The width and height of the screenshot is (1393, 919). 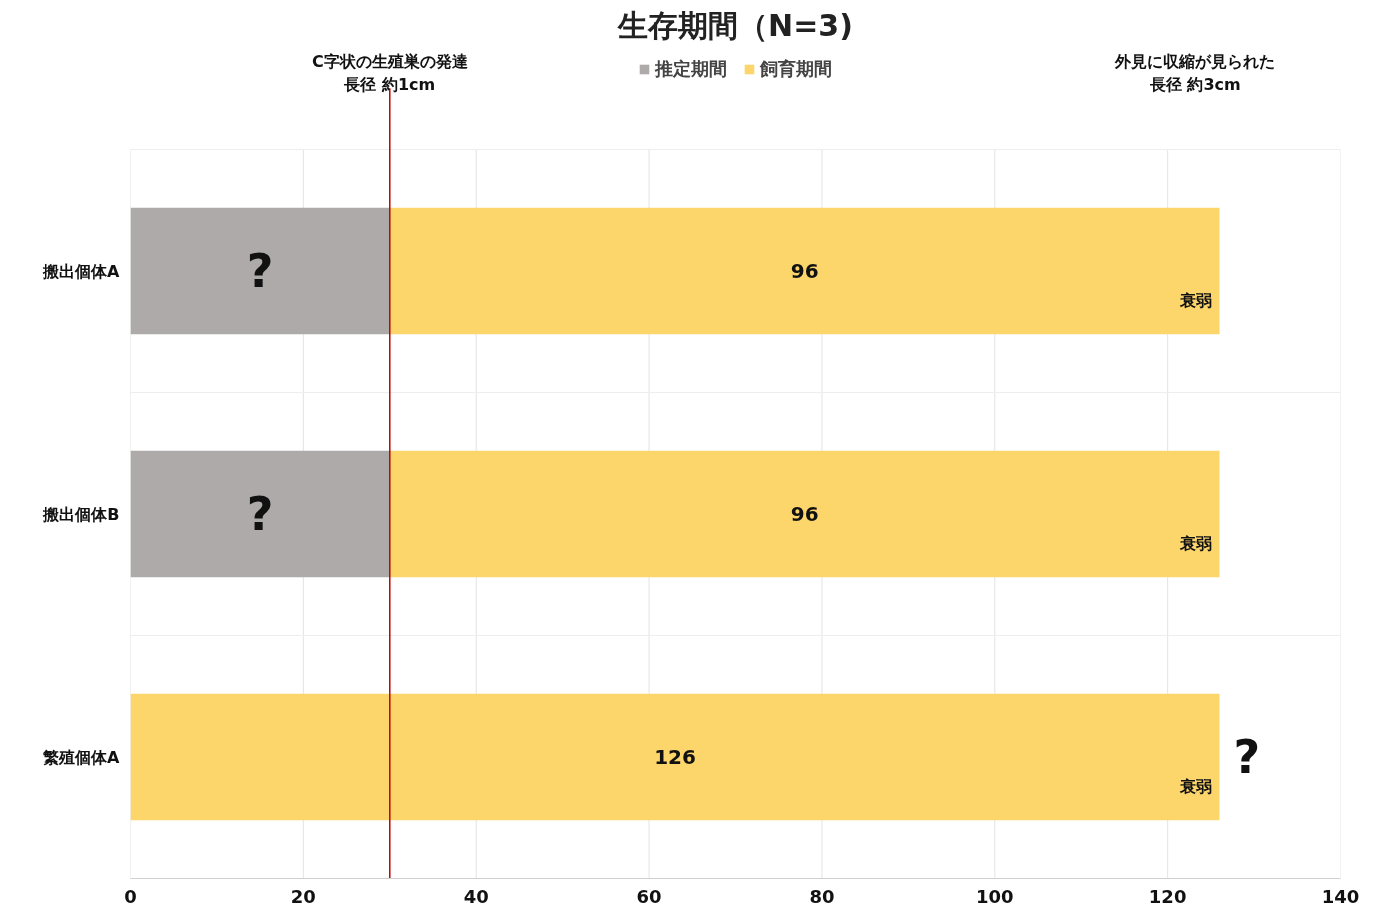 What do you see at coordinates (1167, 896) in the screenshot?
I see `x-tick-label: 120` at bounding box center [1167, 896].